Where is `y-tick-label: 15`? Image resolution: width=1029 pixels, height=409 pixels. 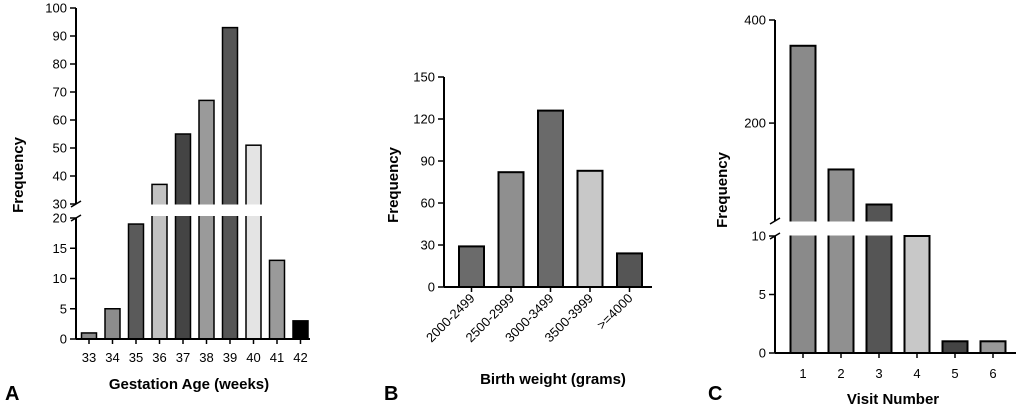
y-tick-label: 15 is located at coordinates (60, 248).